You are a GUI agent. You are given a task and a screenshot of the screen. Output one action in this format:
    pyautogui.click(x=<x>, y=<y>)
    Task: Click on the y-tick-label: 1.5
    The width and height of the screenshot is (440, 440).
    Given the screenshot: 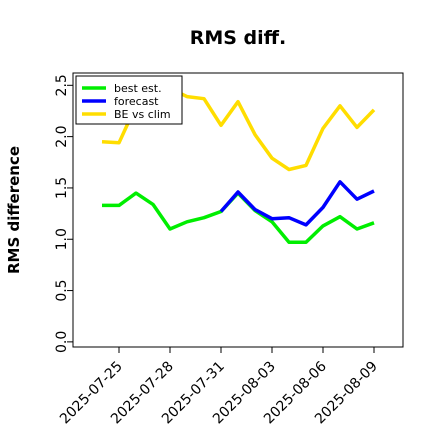 What is the action you would take?
    pyautogui.click(x=62, y=188)
    